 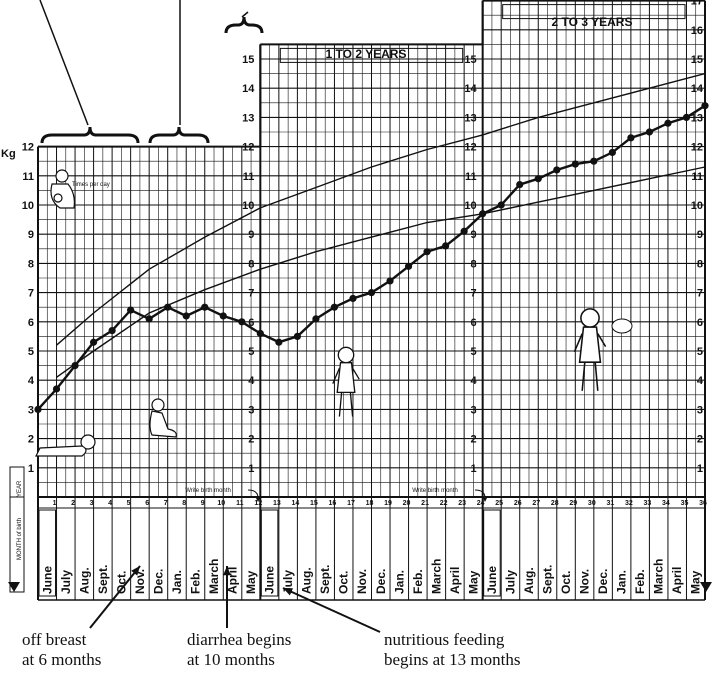 I want to click on x-tick-label: 4, so click(x=110, y=503).